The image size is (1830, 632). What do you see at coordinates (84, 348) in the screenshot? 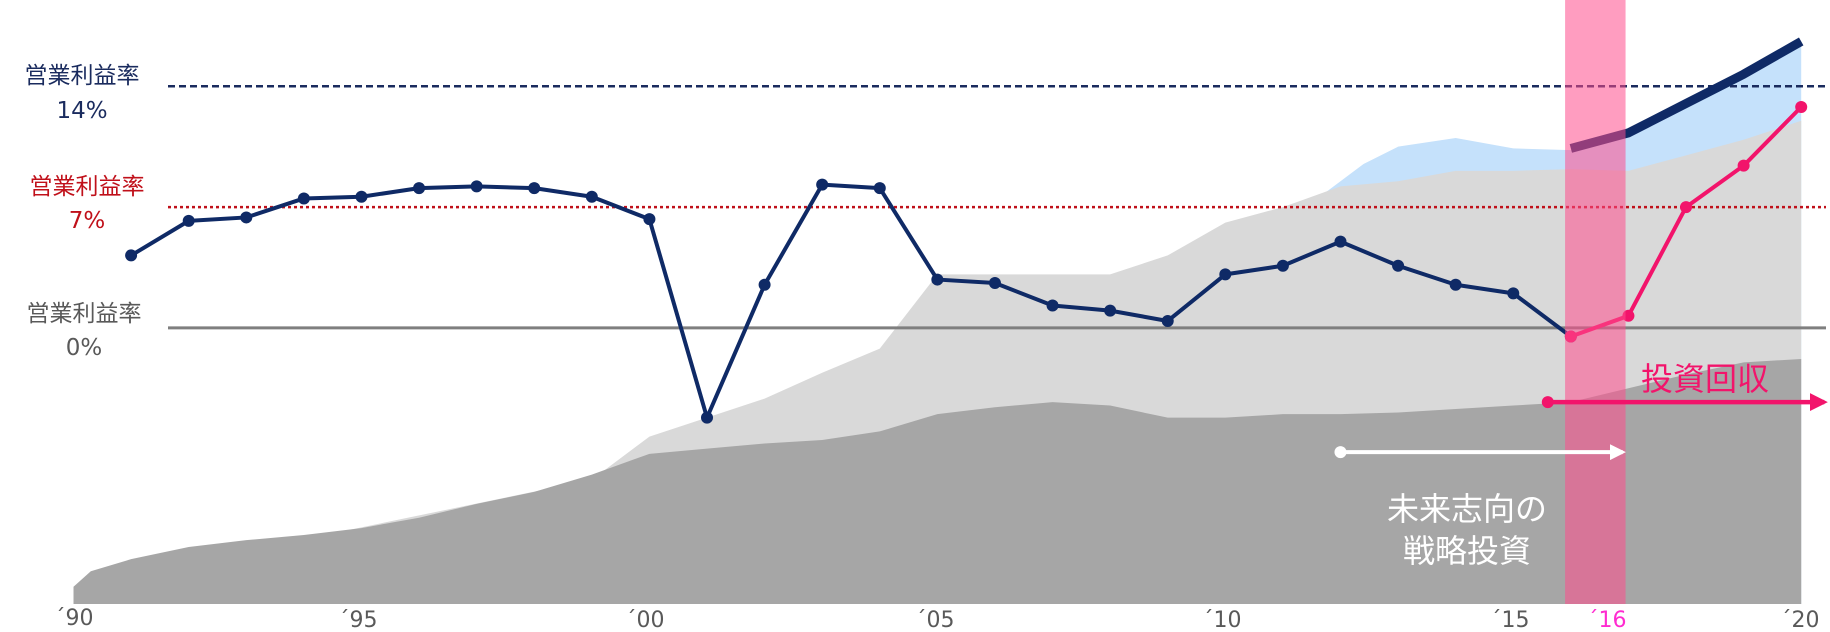
I see `ref-label-0-line2: 0%` at bounding box center [84, 348].